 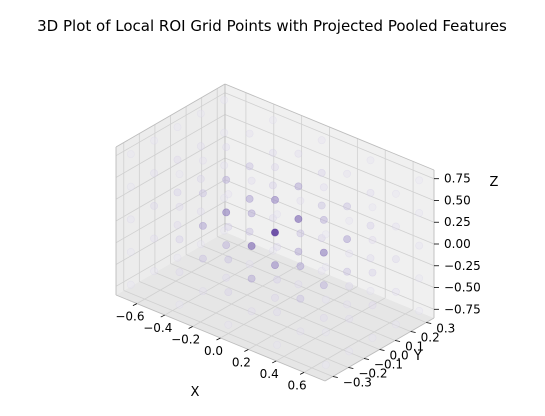 What do you see at coordinates (457, 200) in the screenshot?
I see `z-tick-label: 0.50` at bounding box center [457, 200].